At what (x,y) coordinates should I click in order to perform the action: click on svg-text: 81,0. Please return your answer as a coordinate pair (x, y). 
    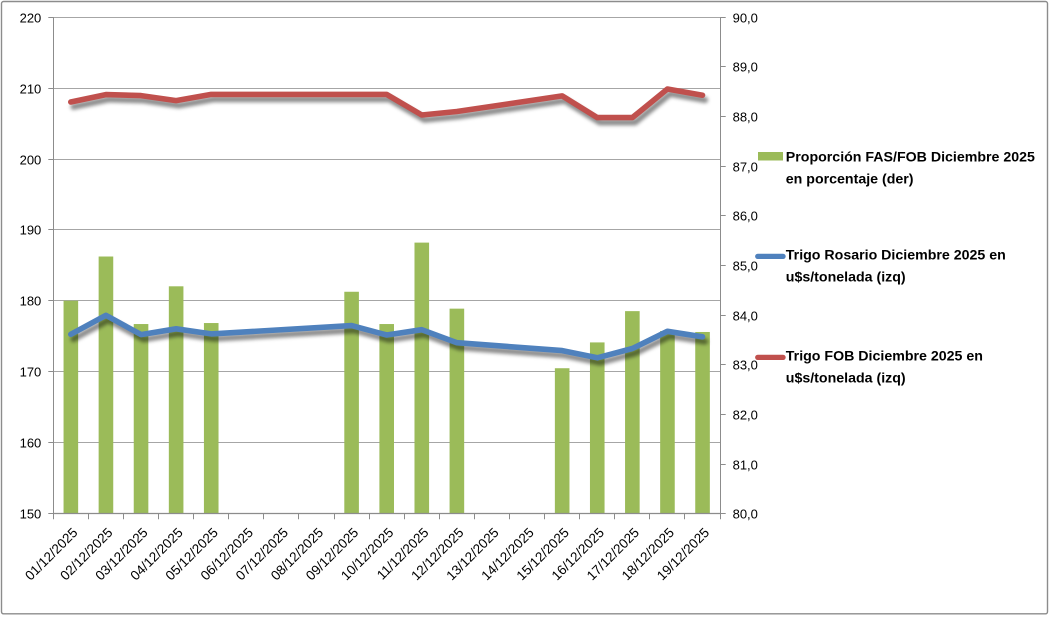
    Looking at the image, I should click on (745, 465).